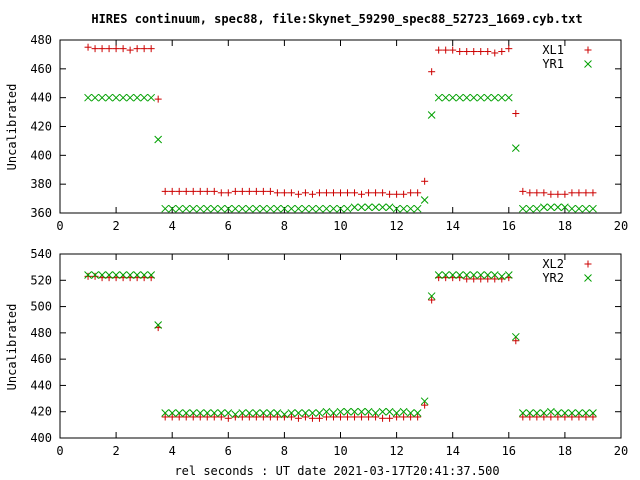  Describe the element at coordinates (340, 226) in the screenshot. I see `x-tick-label: 10` at that location.